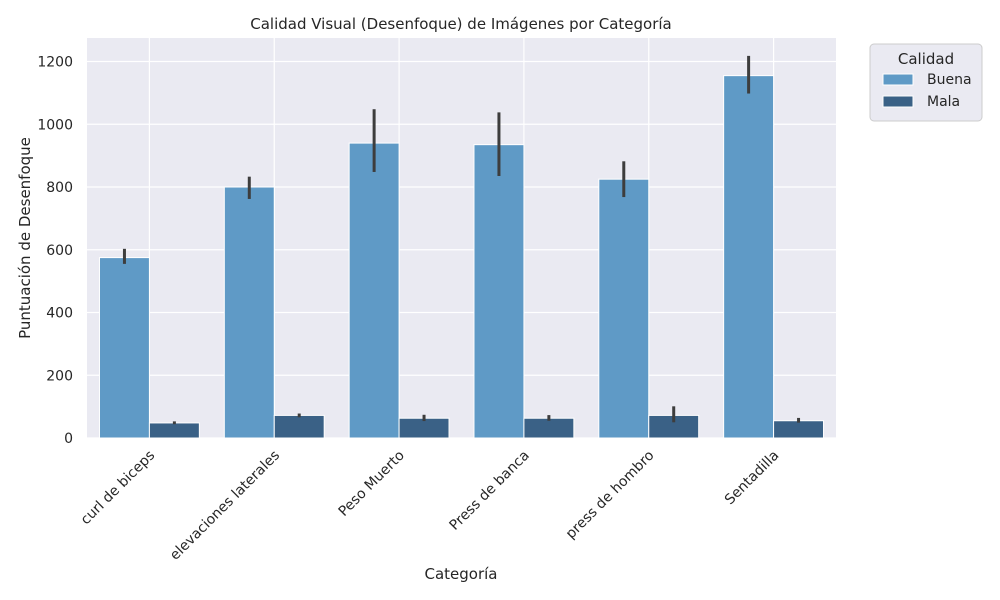 This screenshot has height=600, width=1000. What do you see at coordinates (25, 238) in the screenshot?
I see `y-axis-title: Puntuación de Desenfoque` at bounding box center [25, 238].